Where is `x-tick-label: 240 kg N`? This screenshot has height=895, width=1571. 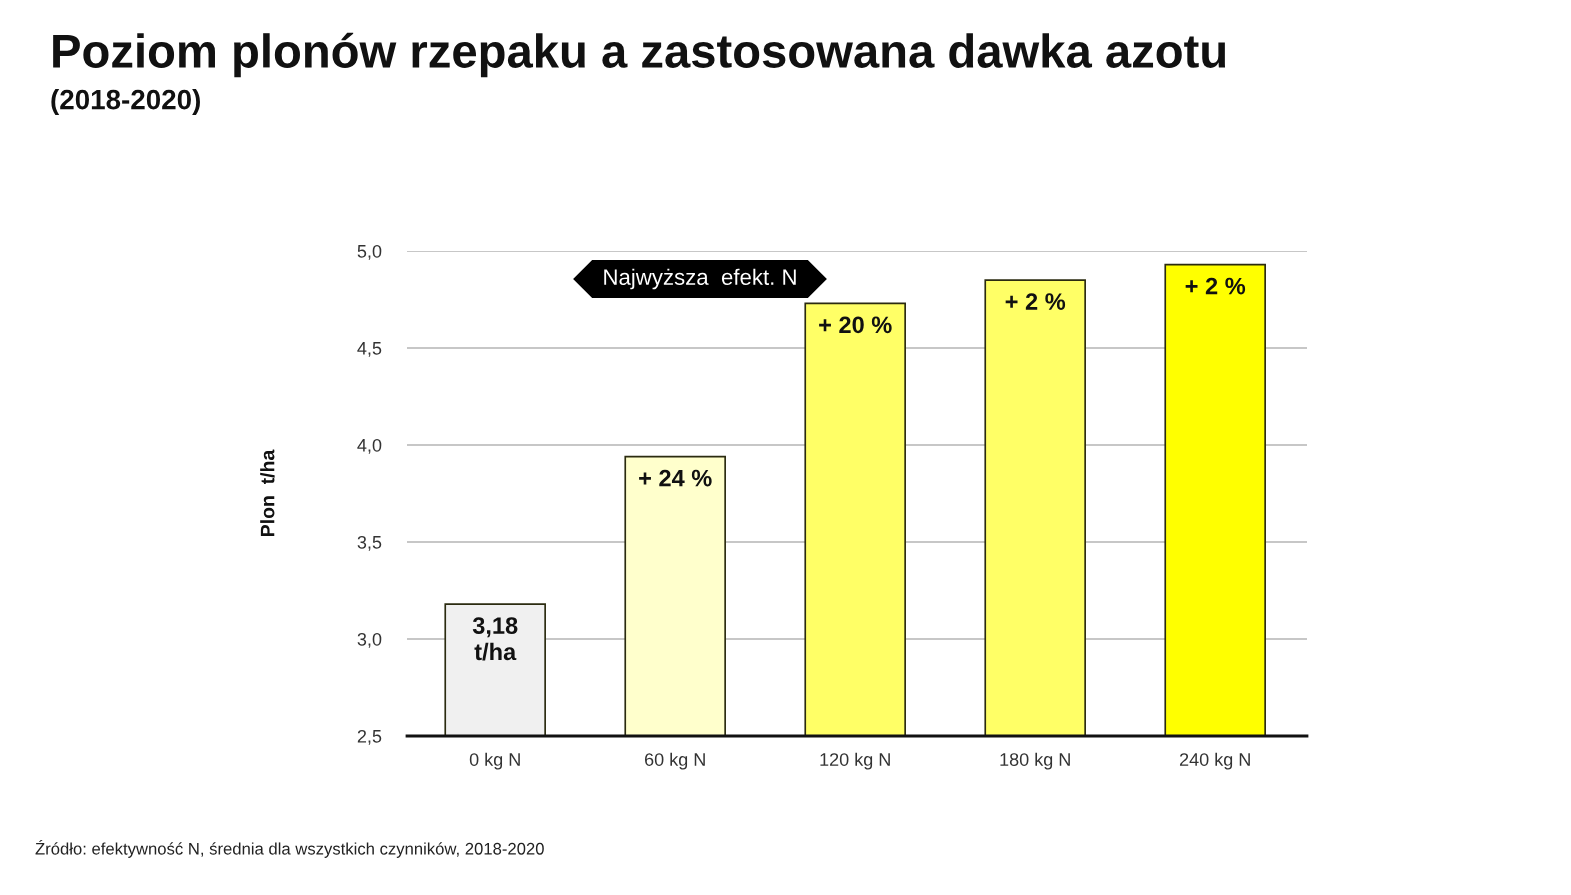 x-tick-label: 240 kg N is located at coordinates (1214, 761).